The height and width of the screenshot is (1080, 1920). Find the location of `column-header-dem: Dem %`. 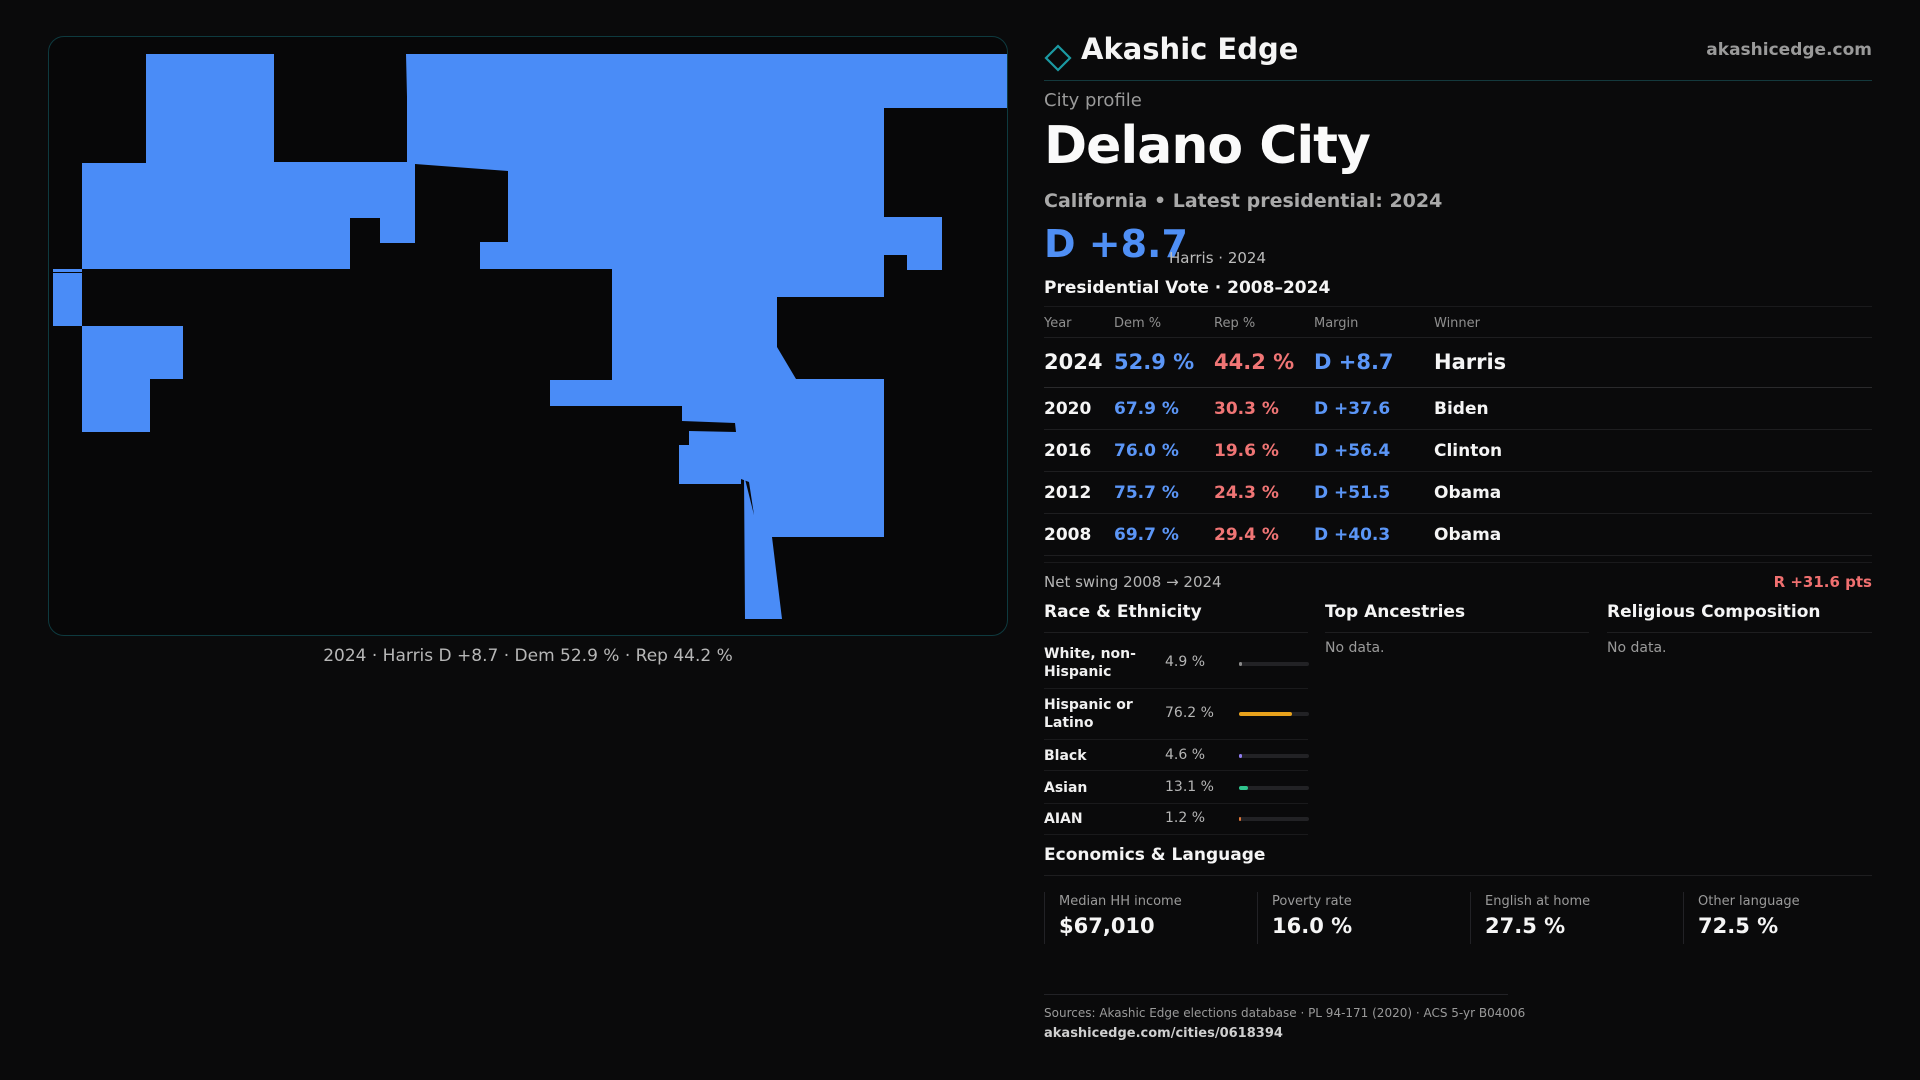

column-header-dem: Dem % is located at coordinates (1138, 323).